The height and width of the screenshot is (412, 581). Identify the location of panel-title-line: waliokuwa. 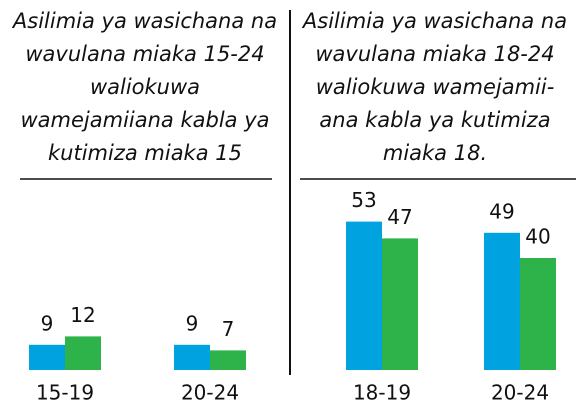
(145, 87).